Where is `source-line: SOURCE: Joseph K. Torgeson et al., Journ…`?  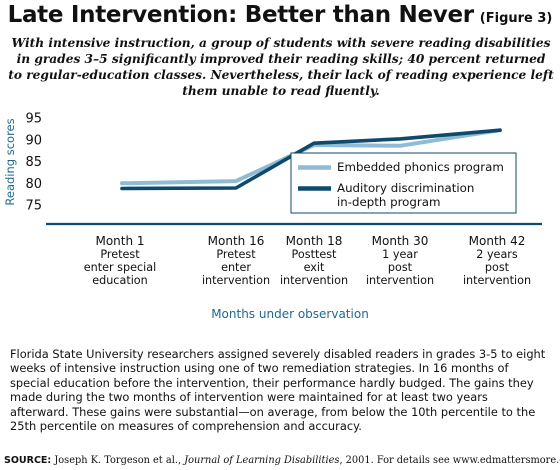
source-line: SOURCE: Joseph K. Torgeson et al., Journ… is located at coordinates (282, 460).